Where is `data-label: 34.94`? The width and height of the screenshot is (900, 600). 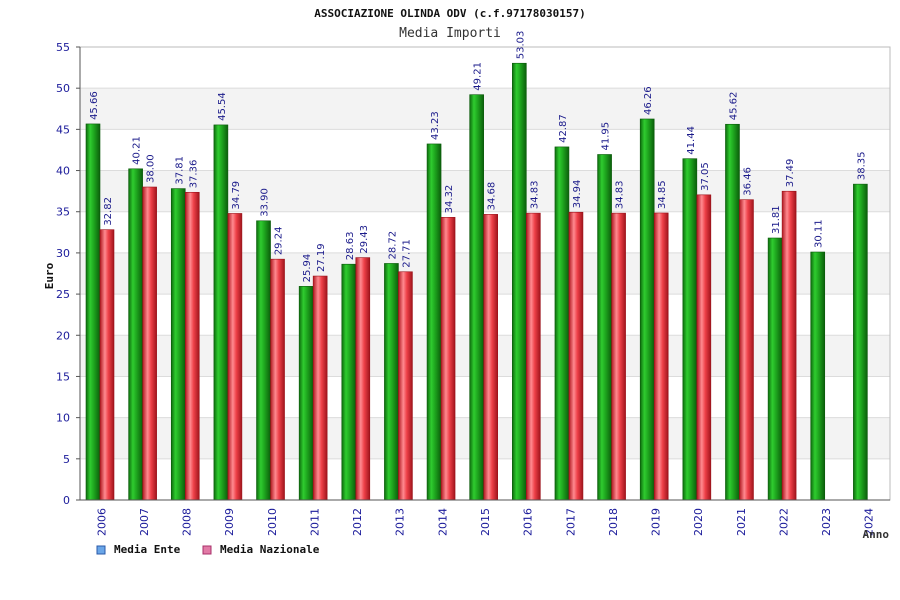 data-label: 34.94 is located at coordinates (577, 194).